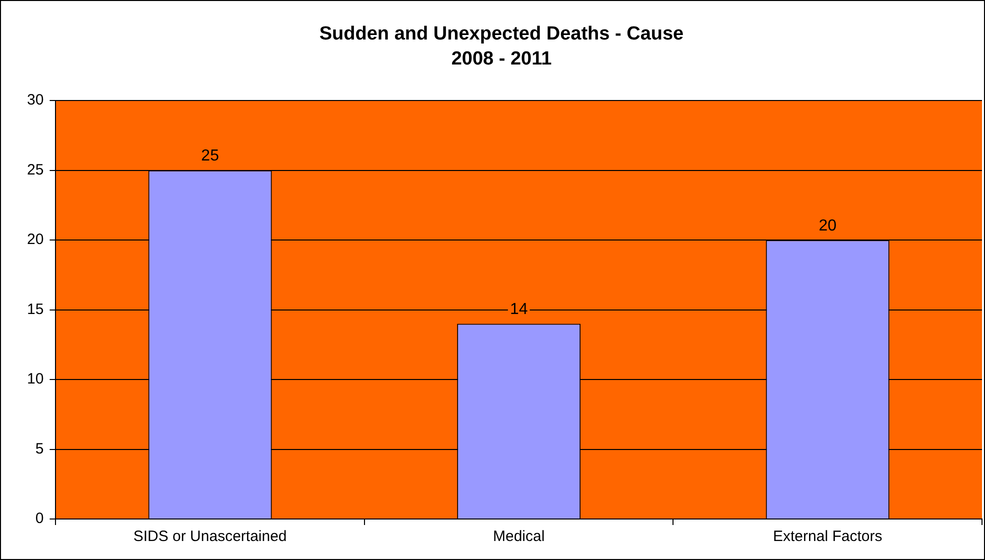  What do you see at coordinates (501, 34) in the screenshot?
I see `chart-title: Sudden and Unexpected Deaths - Cause` at bounding box center [501, 34].